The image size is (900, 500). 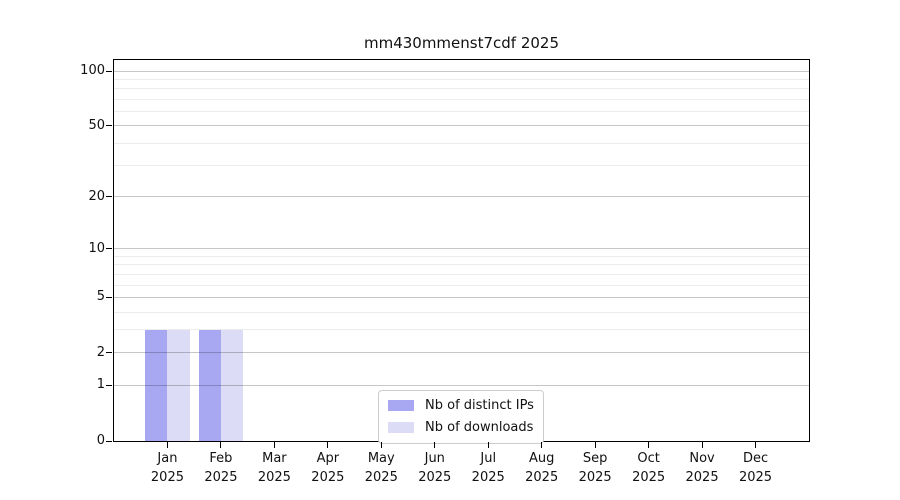 I want to click on x-tick-year-mar: 2025, so click(x=274, y=477).